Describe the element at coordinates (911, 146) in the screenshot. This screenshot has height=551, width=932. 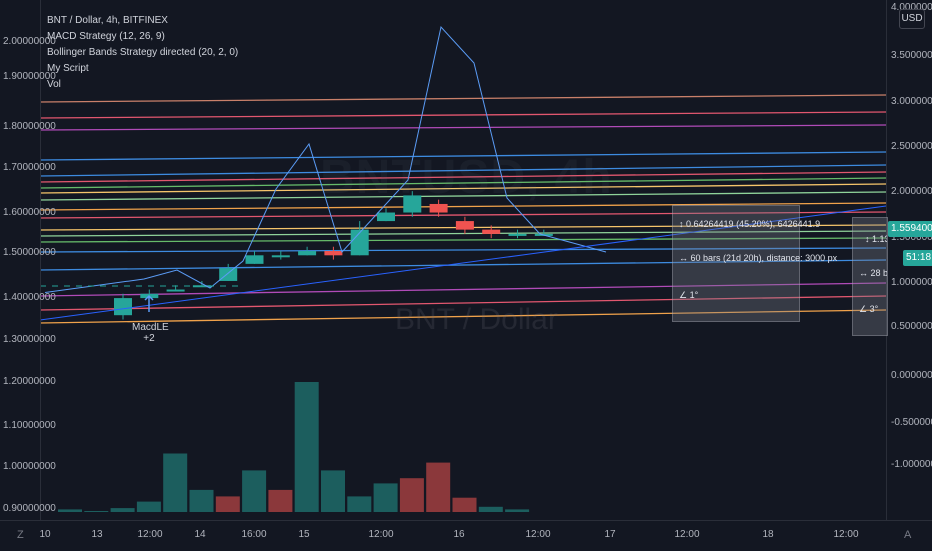
I see `right-axis-tick: 2.50000000` at that location.